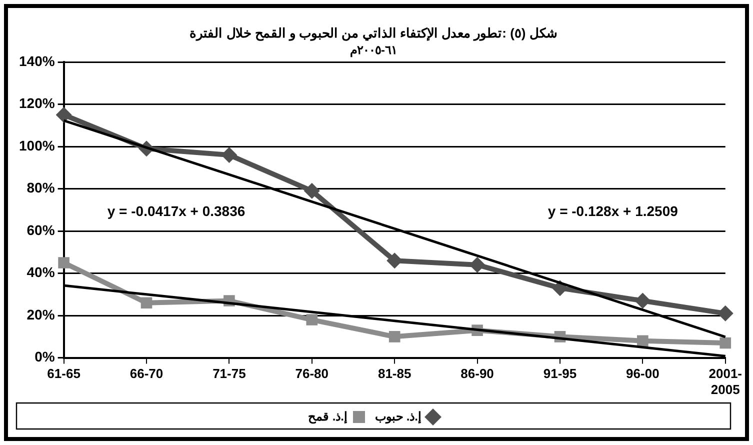 Image resolution: width=753 pixels, height=445 pixels. What do you see at coordinates (63, 374) in the screenshot?
I see `x-tick-label: 61-65` at bounding box center [63, 374].